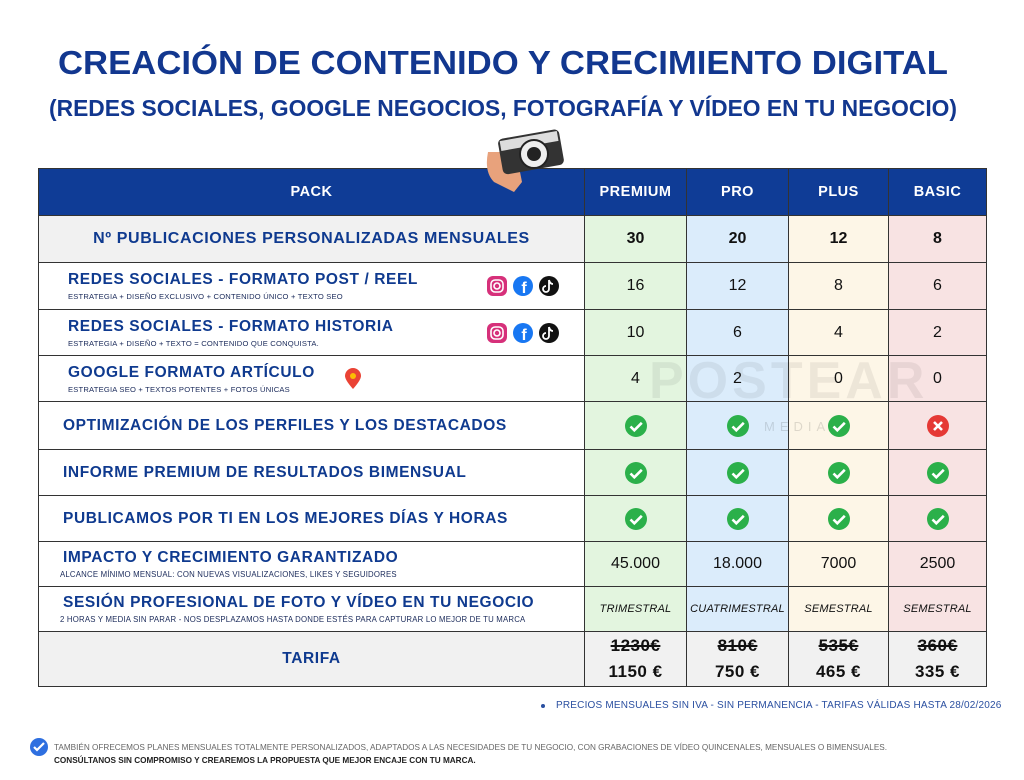 This screenshot has height=780, width=1024. I want to click on badge-icon, so click(39, 747).